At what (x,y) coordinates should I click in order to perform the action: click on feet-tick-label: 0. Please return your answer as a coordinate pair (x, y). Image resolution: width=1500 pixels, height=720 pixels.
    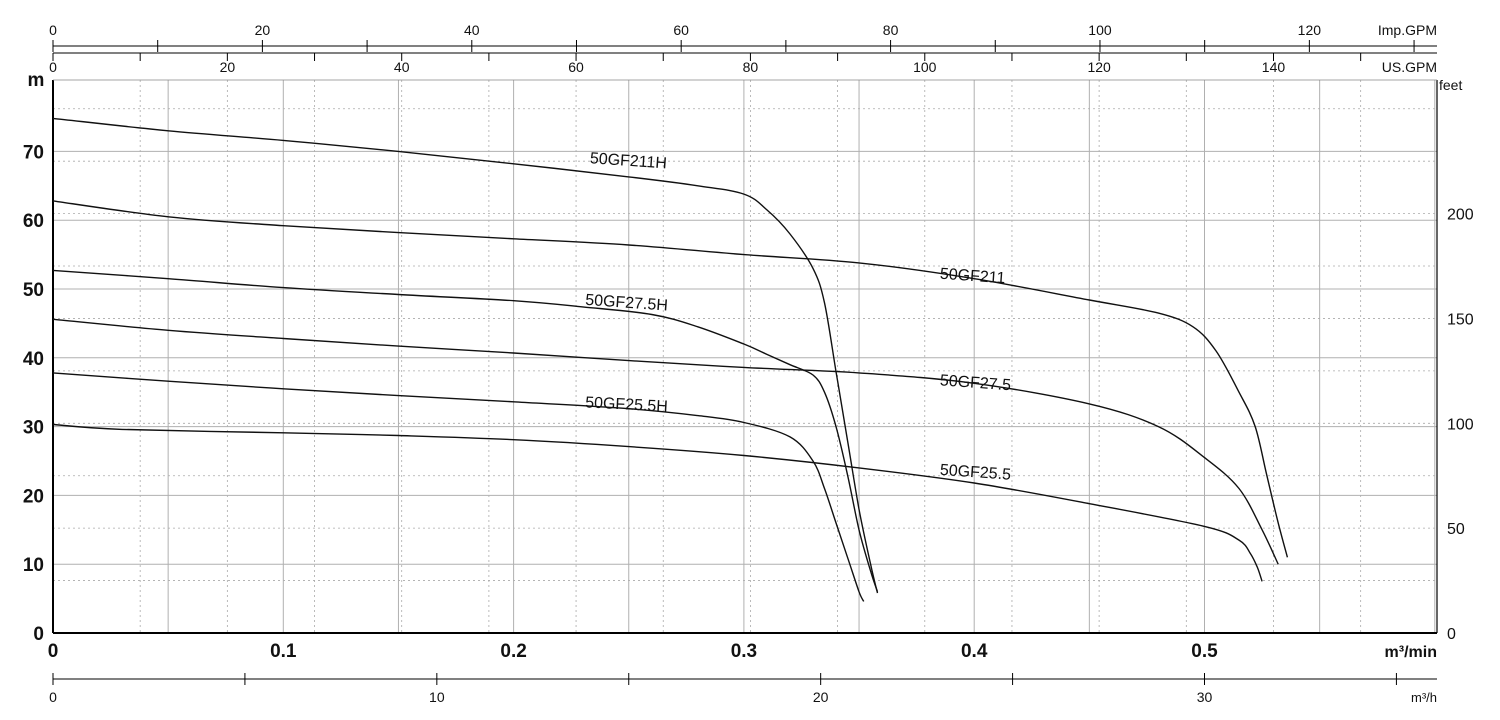
    Looking at the image, I should click on (1451, 634).